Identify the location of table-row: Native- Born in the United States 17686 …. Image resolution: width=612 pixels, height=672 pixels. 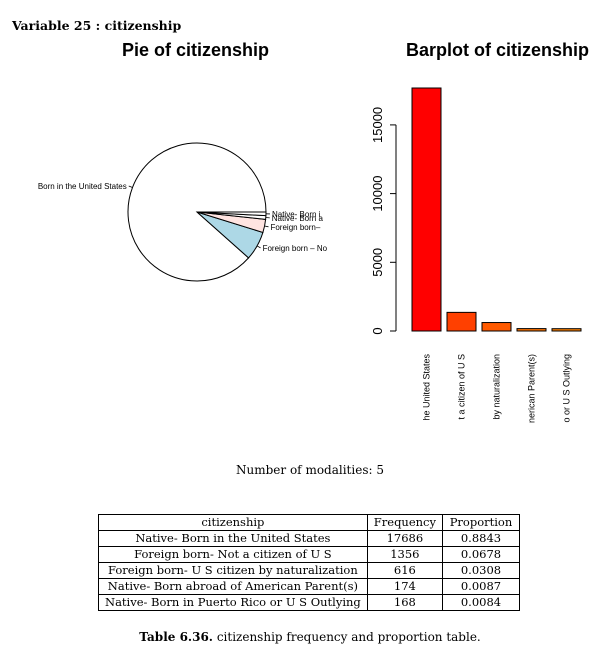
(309, 538).